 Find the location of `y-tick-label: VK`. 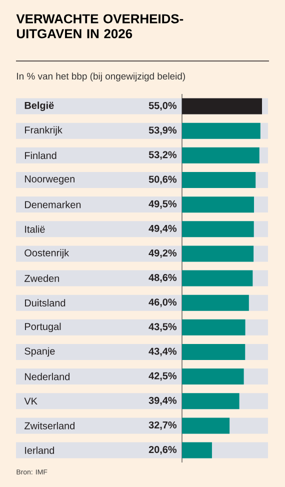

y-tick-label: VK is located at coordinates (31, 401).